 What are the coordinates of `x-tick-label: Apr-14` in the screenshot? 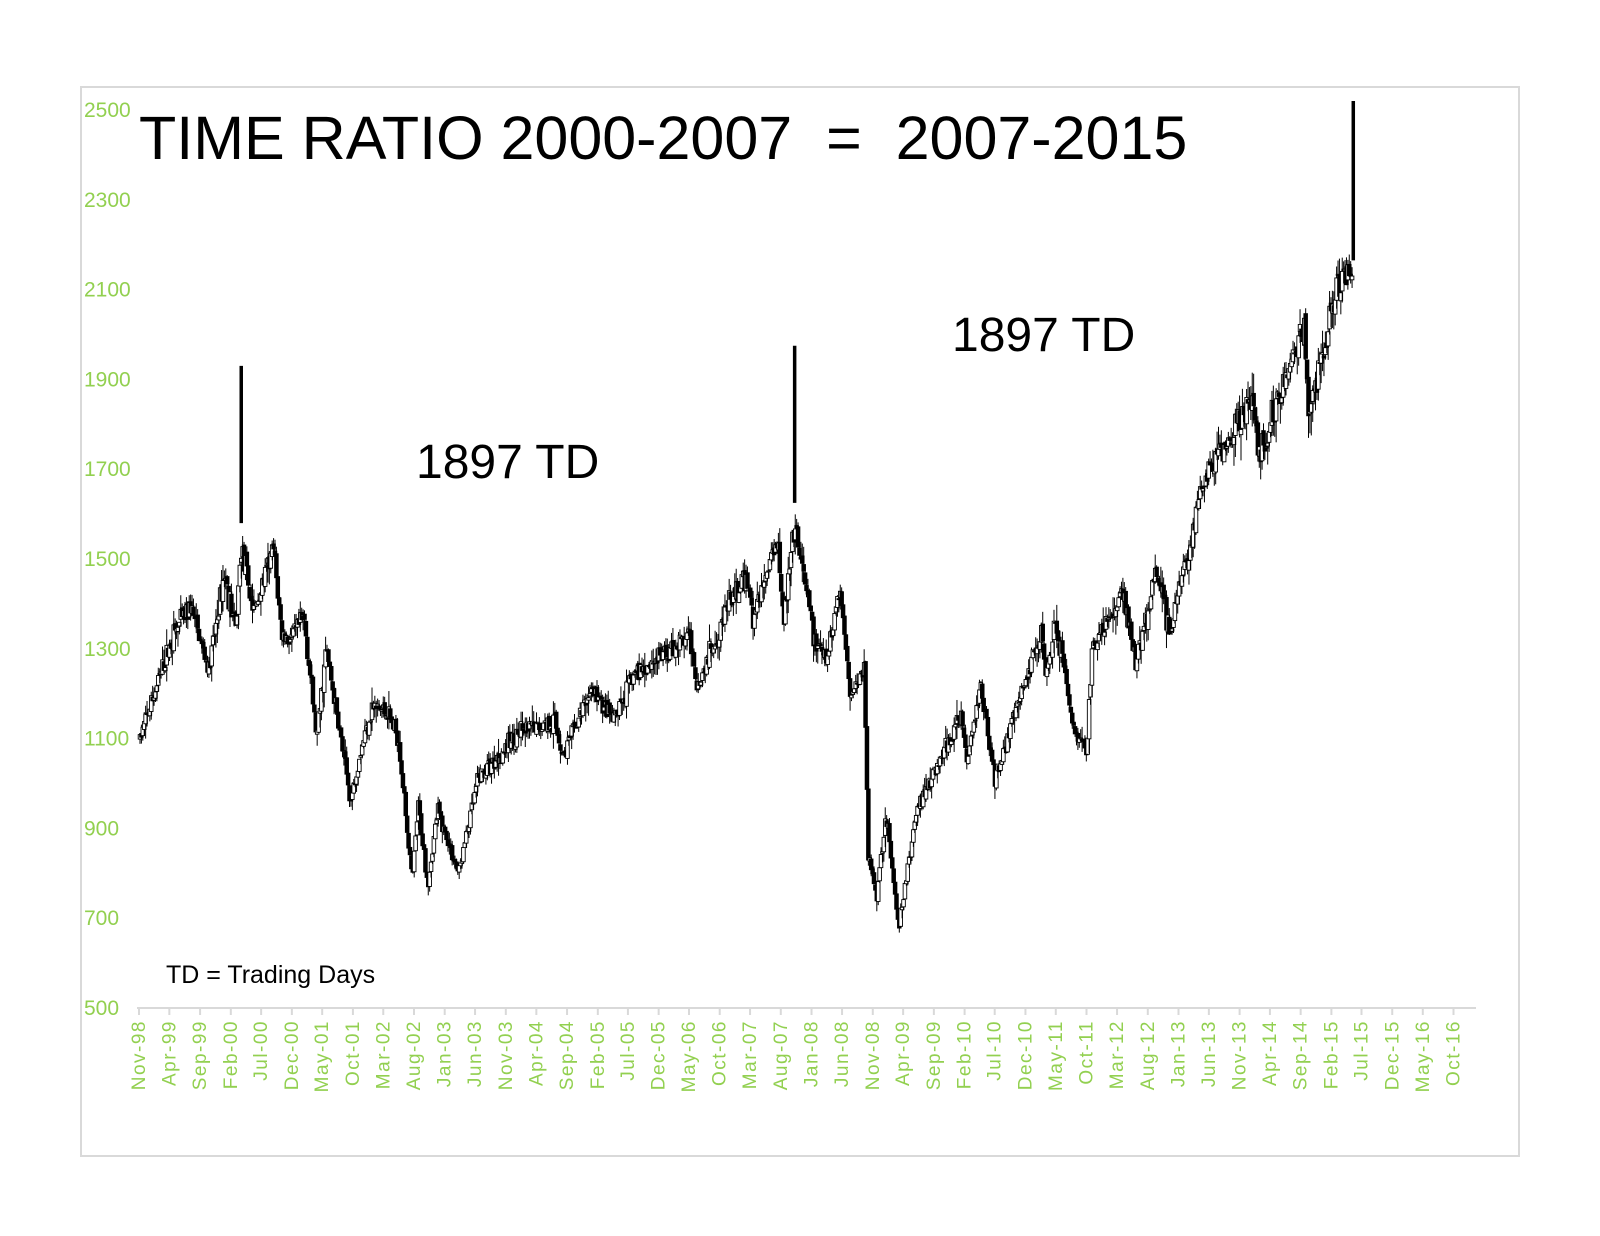 It's located at (1270, 1053).